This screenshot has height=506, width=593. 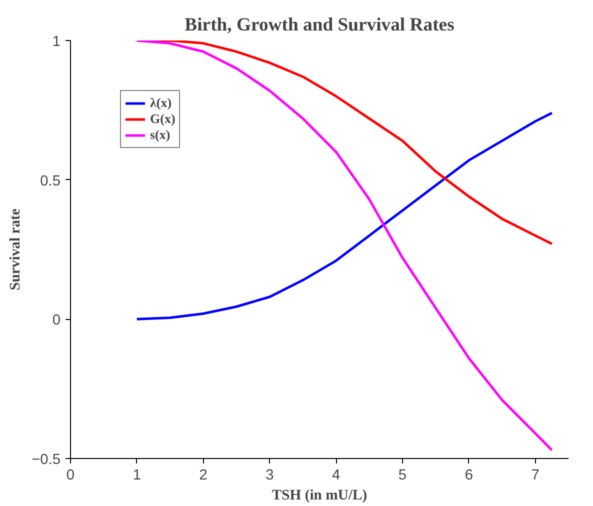 What do you see at coordinates (160, 135) in the screenshot?
I see `legend-label: s(x)` at bounding box center [160, 135].